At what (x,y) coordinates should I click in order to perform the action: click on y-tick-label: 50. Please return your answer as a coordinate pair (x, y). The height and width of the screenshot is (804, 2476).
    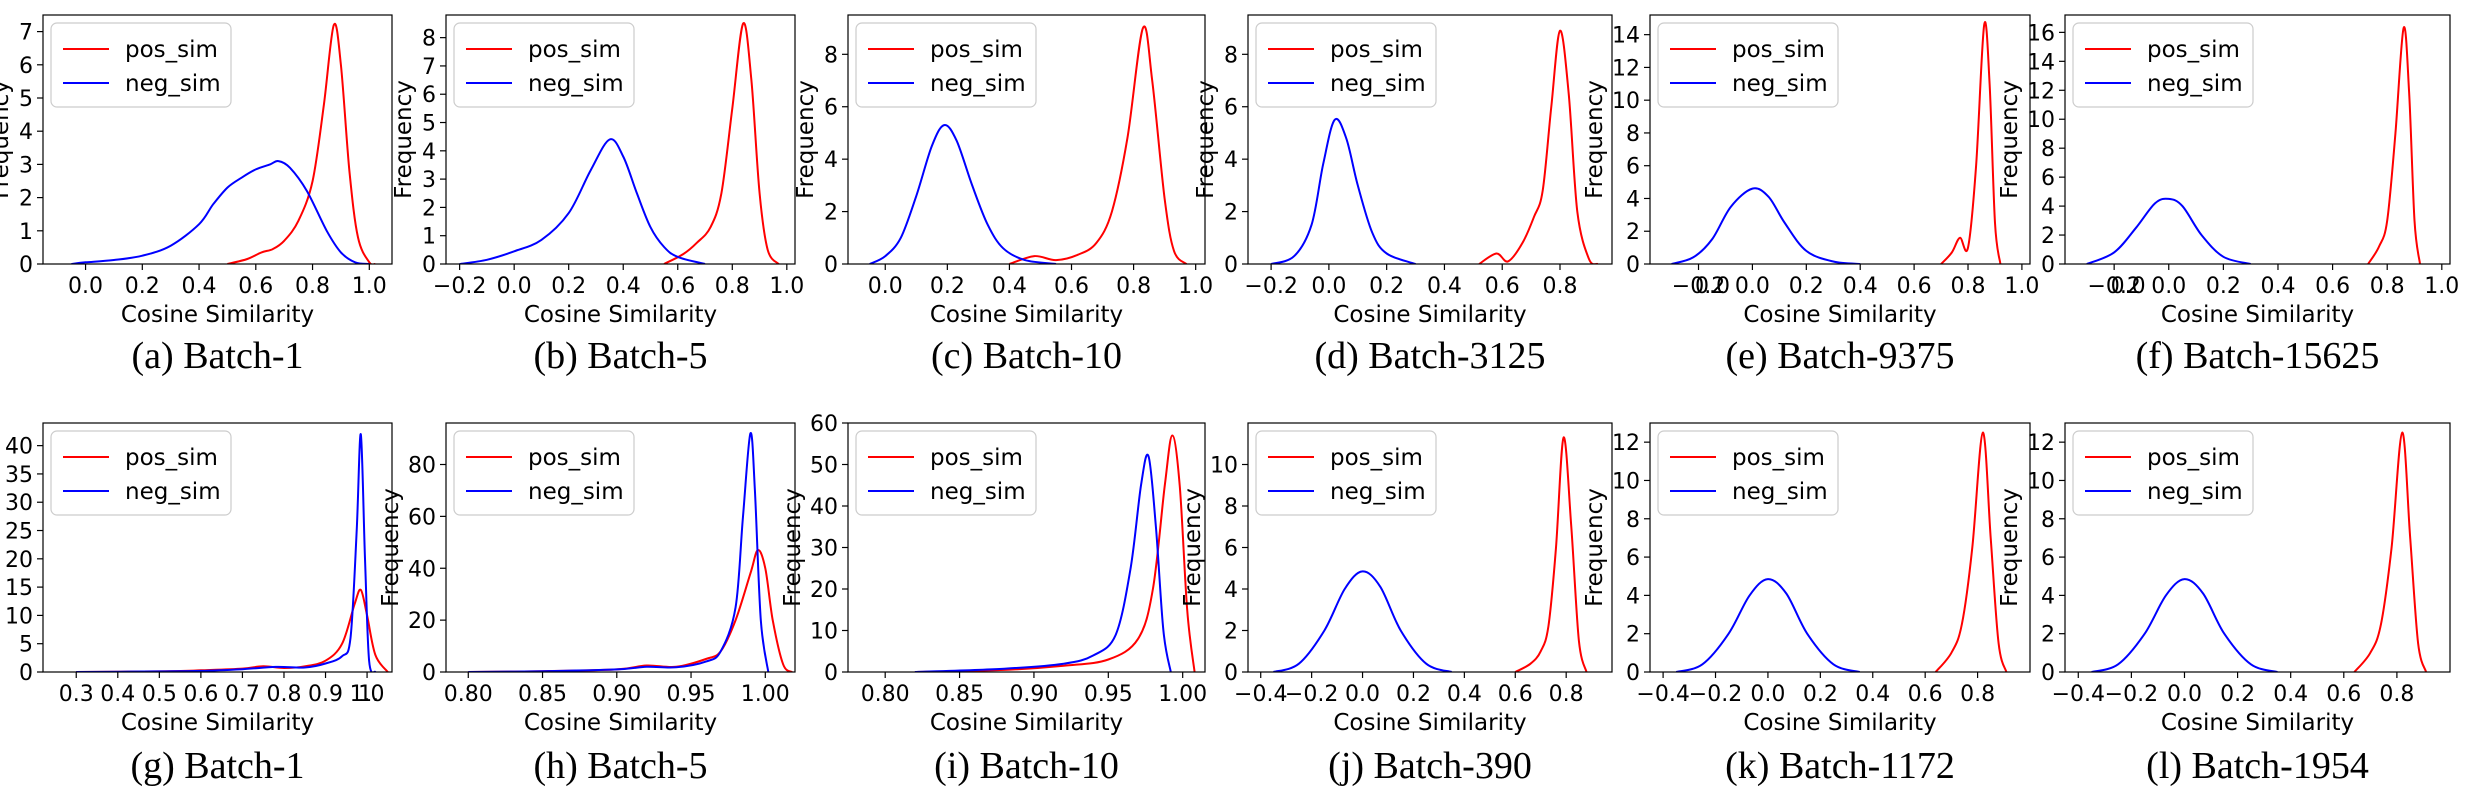
    Looking at the image, I should click on (824, 466).